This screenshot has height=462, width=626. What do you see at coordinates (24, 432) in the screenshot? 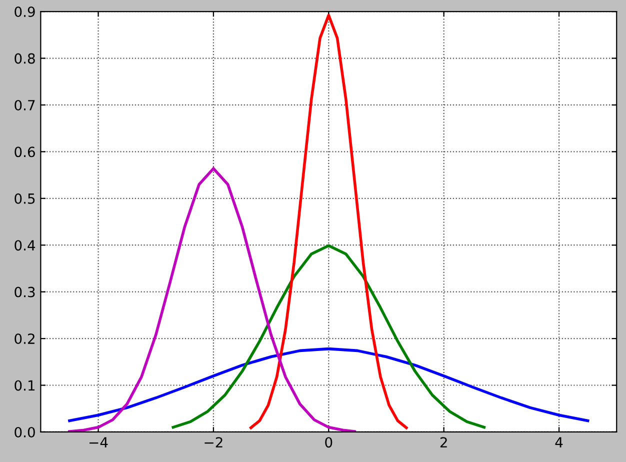
I see `y-tick-label: 0.0` at bounding box center [24, 432].